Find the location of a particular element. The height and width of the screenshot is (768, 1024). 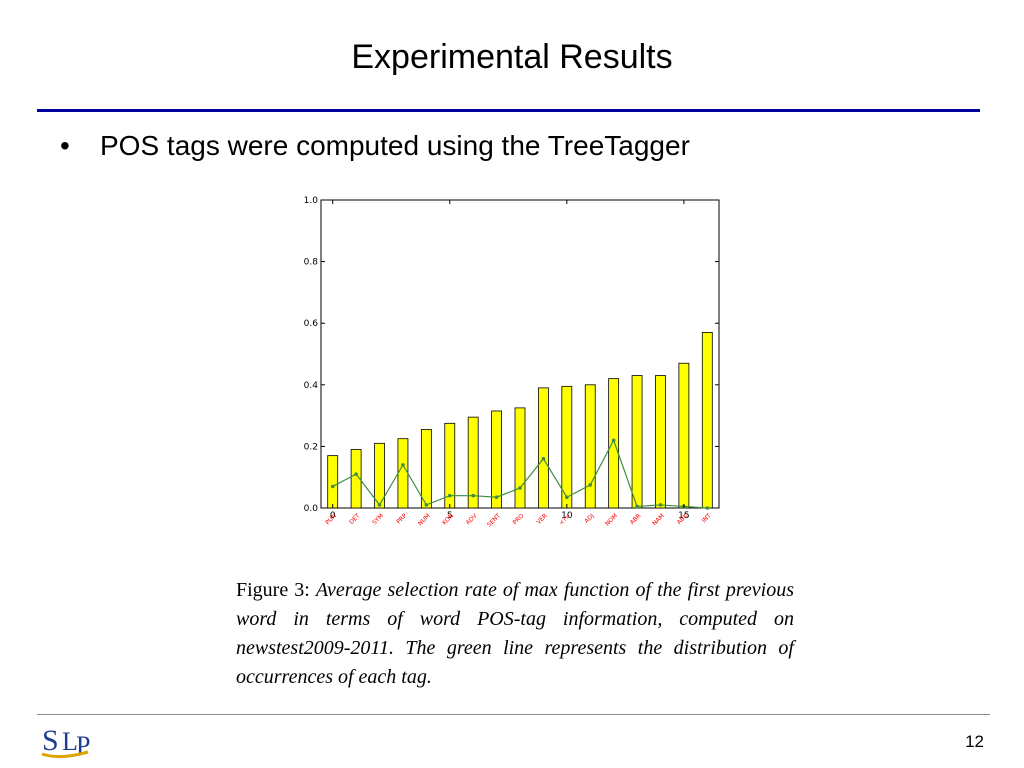

category-label: SENT is located at coordinates (494, 520).